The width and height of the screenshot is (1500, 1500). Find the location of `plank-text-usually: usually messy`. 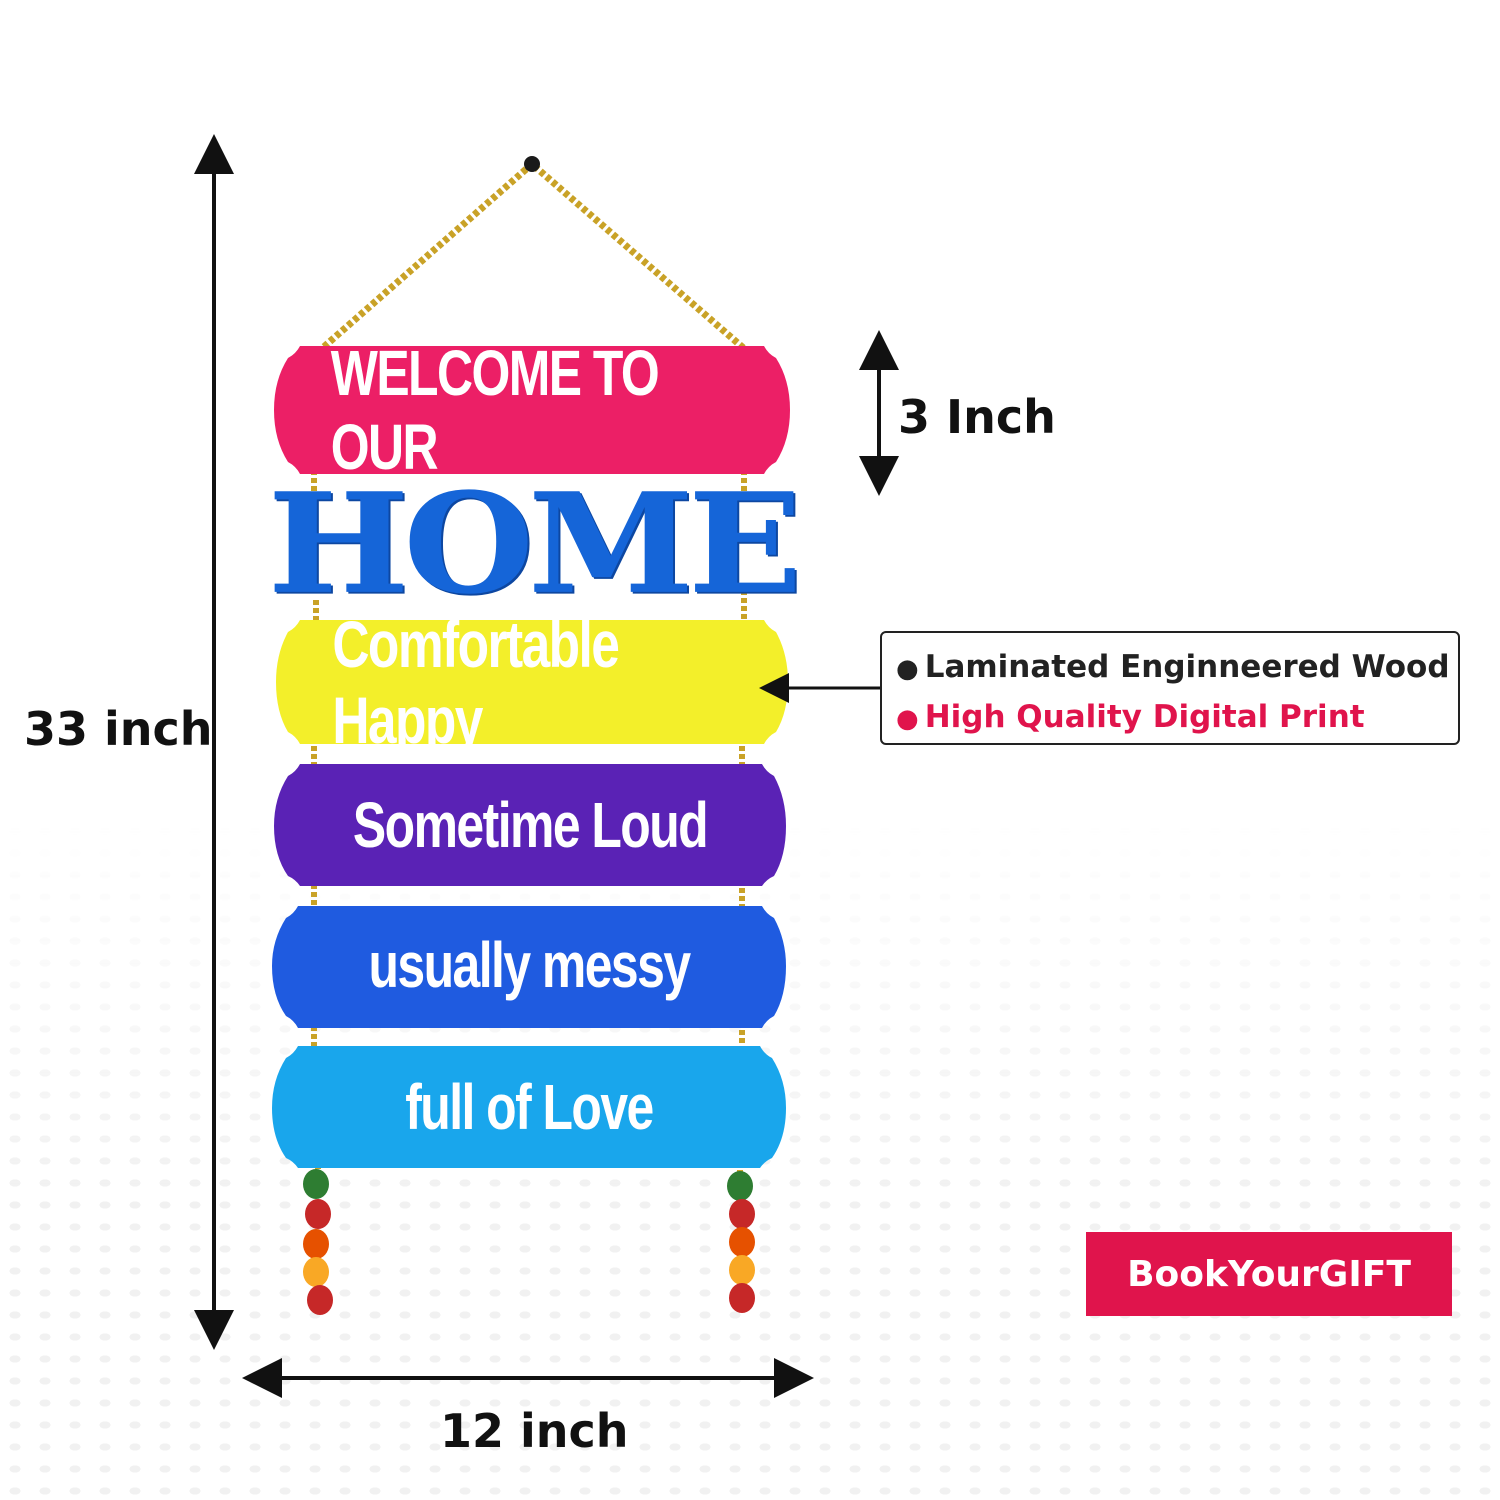

plank-text-usually: usually messy is located at coordinates (529, 965).